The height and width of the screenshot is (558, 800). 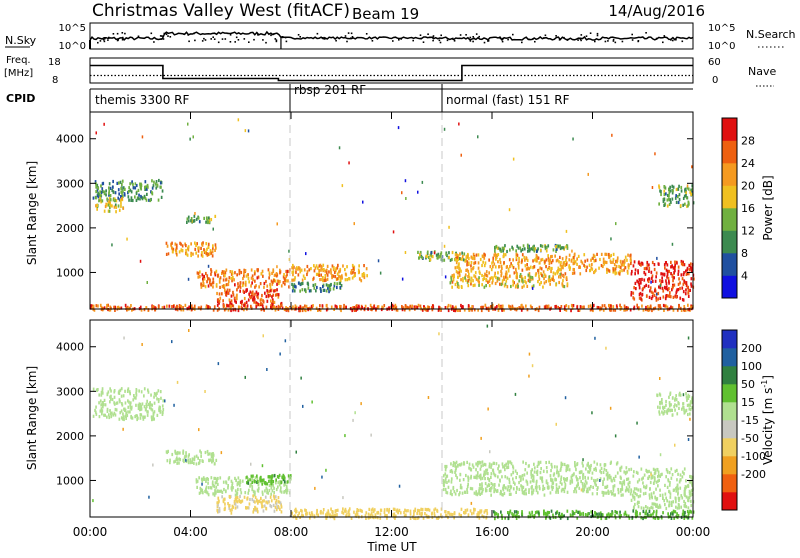 I want to click on velocity-colorbar-tick-label: 50, so click(x=748, y=384).